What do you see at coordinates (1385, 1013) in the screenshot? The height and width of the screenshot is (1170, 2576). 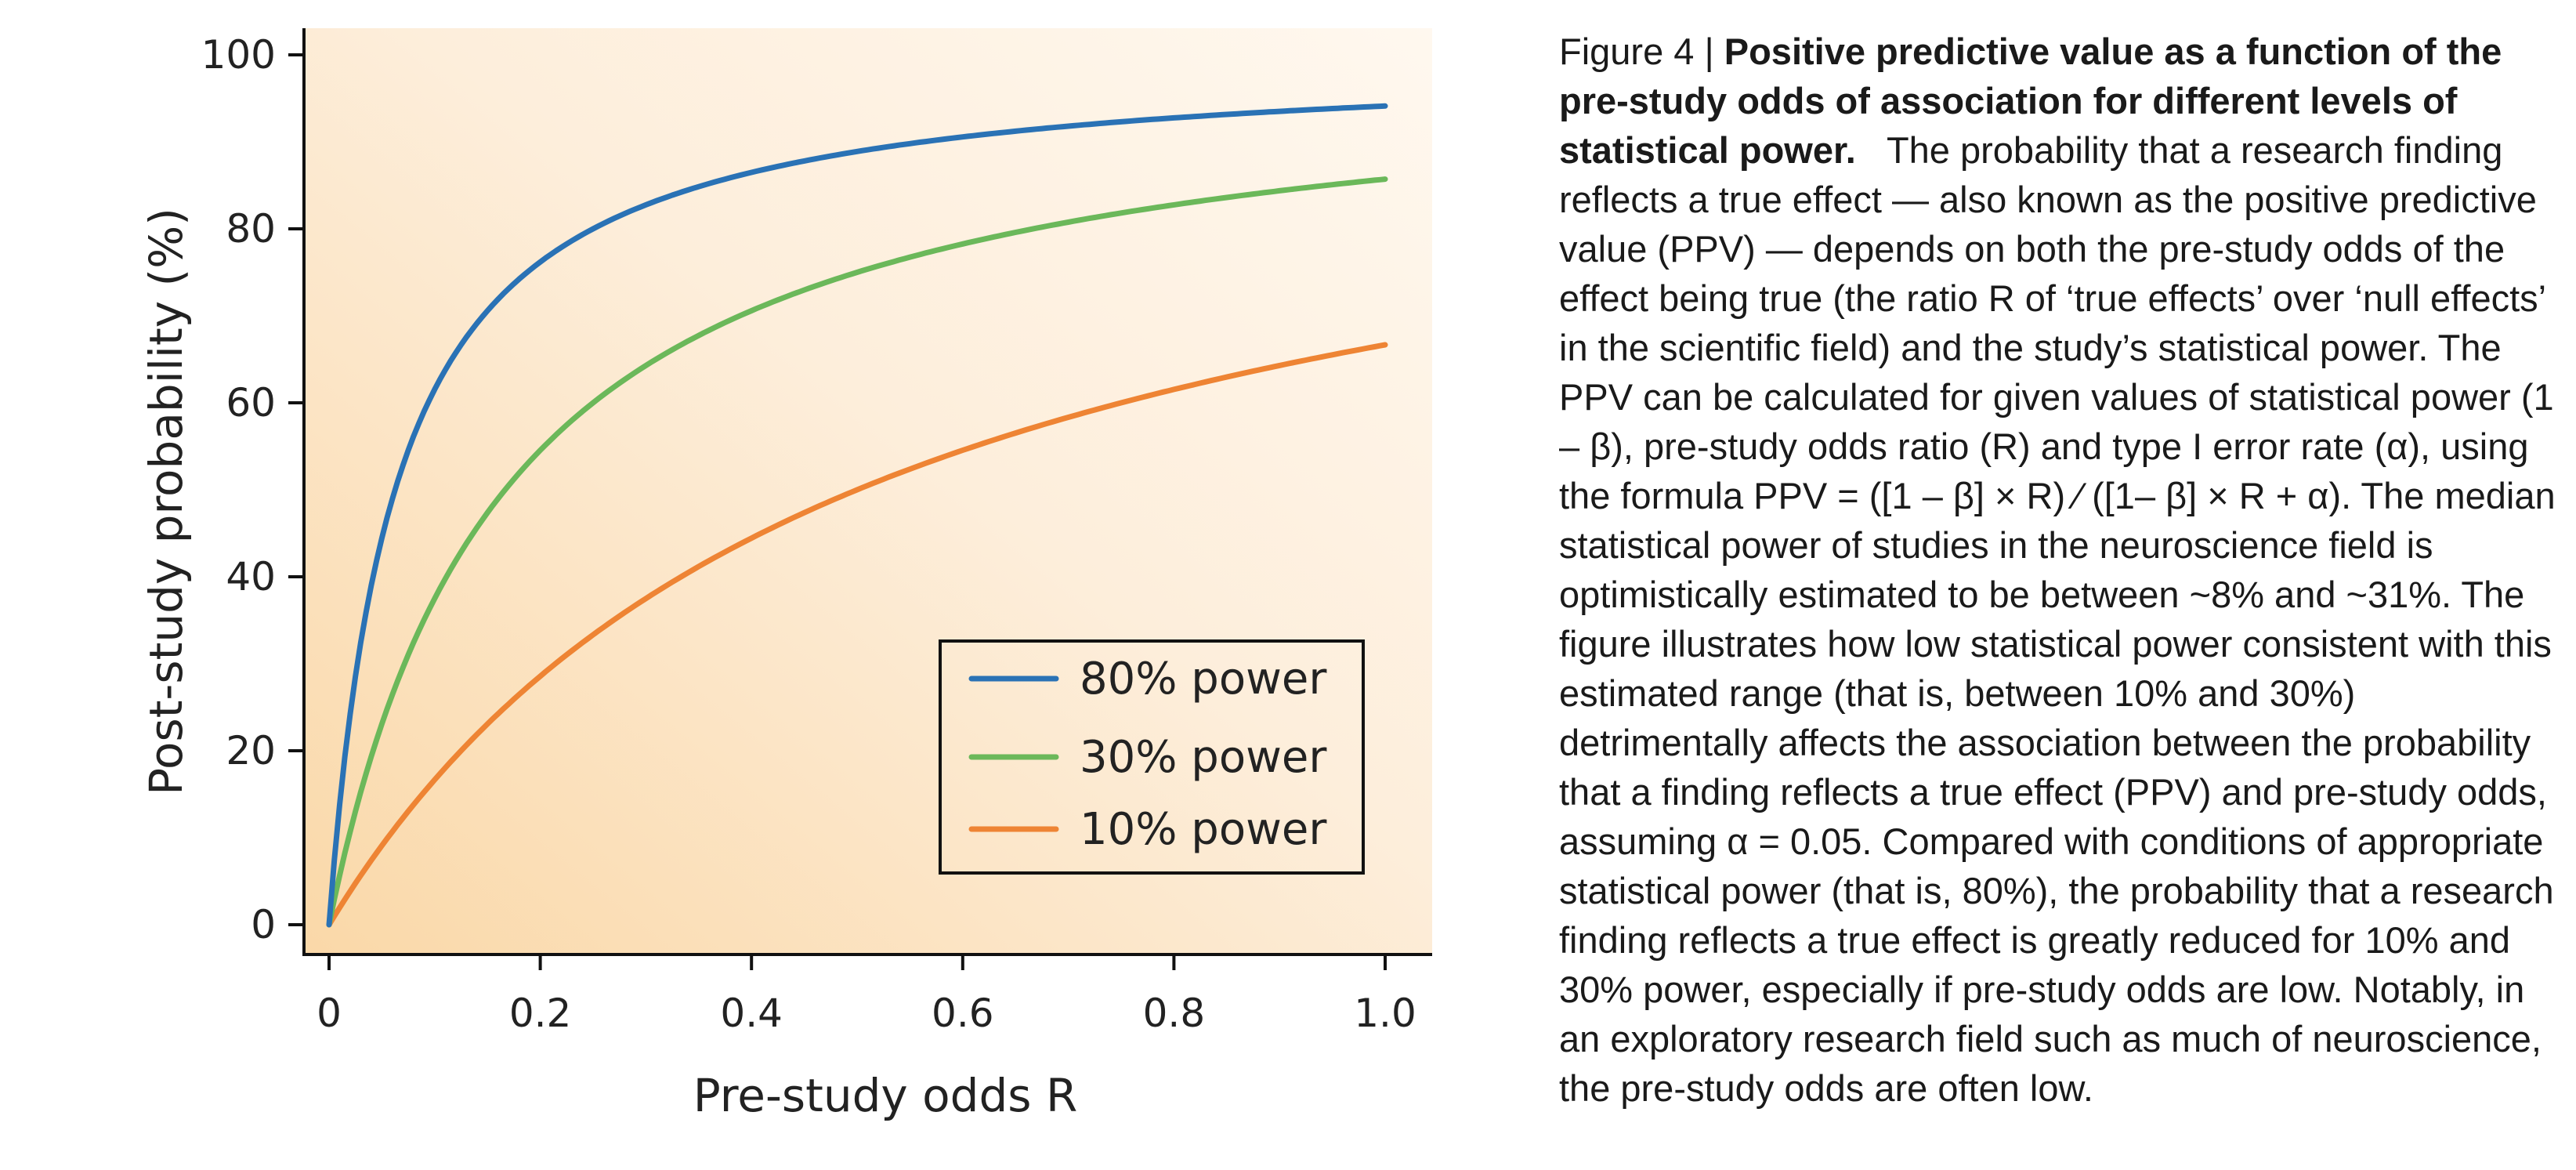 I see `x-tick-label-1.0: 1.0` at bounding box center [1385, 1013].